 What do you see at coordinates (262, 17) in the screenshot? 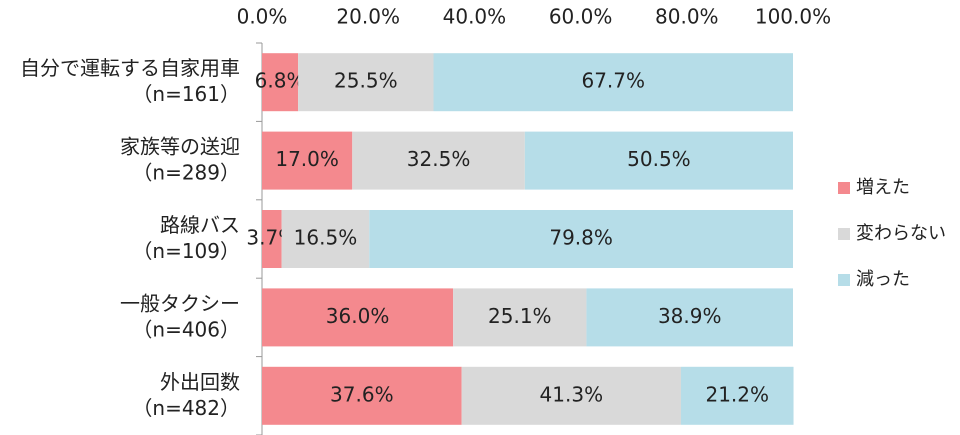
I see `x-tick-label: 0.0%` at bounding box center [262, 17].